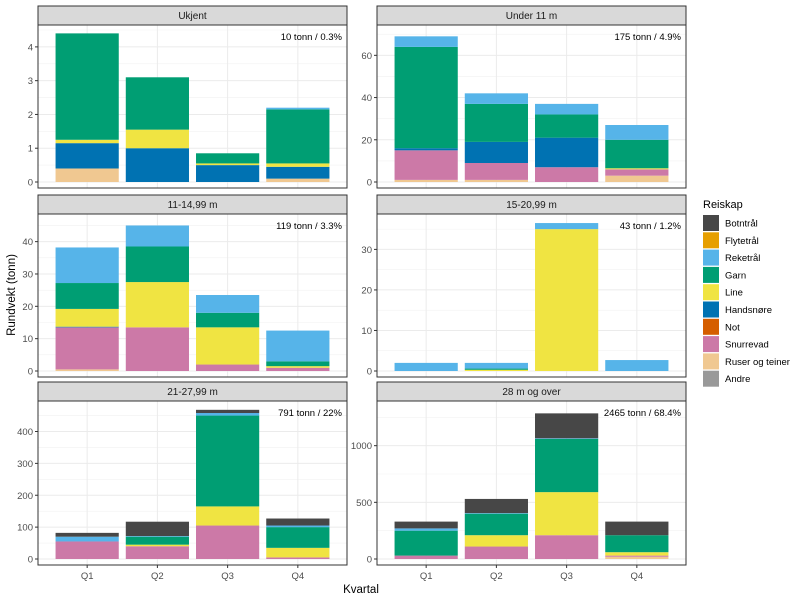 This screenshot has width=800, height=600. I want to click on panel-annotation: 43 tonn / 1.2%, so click(651, 226).